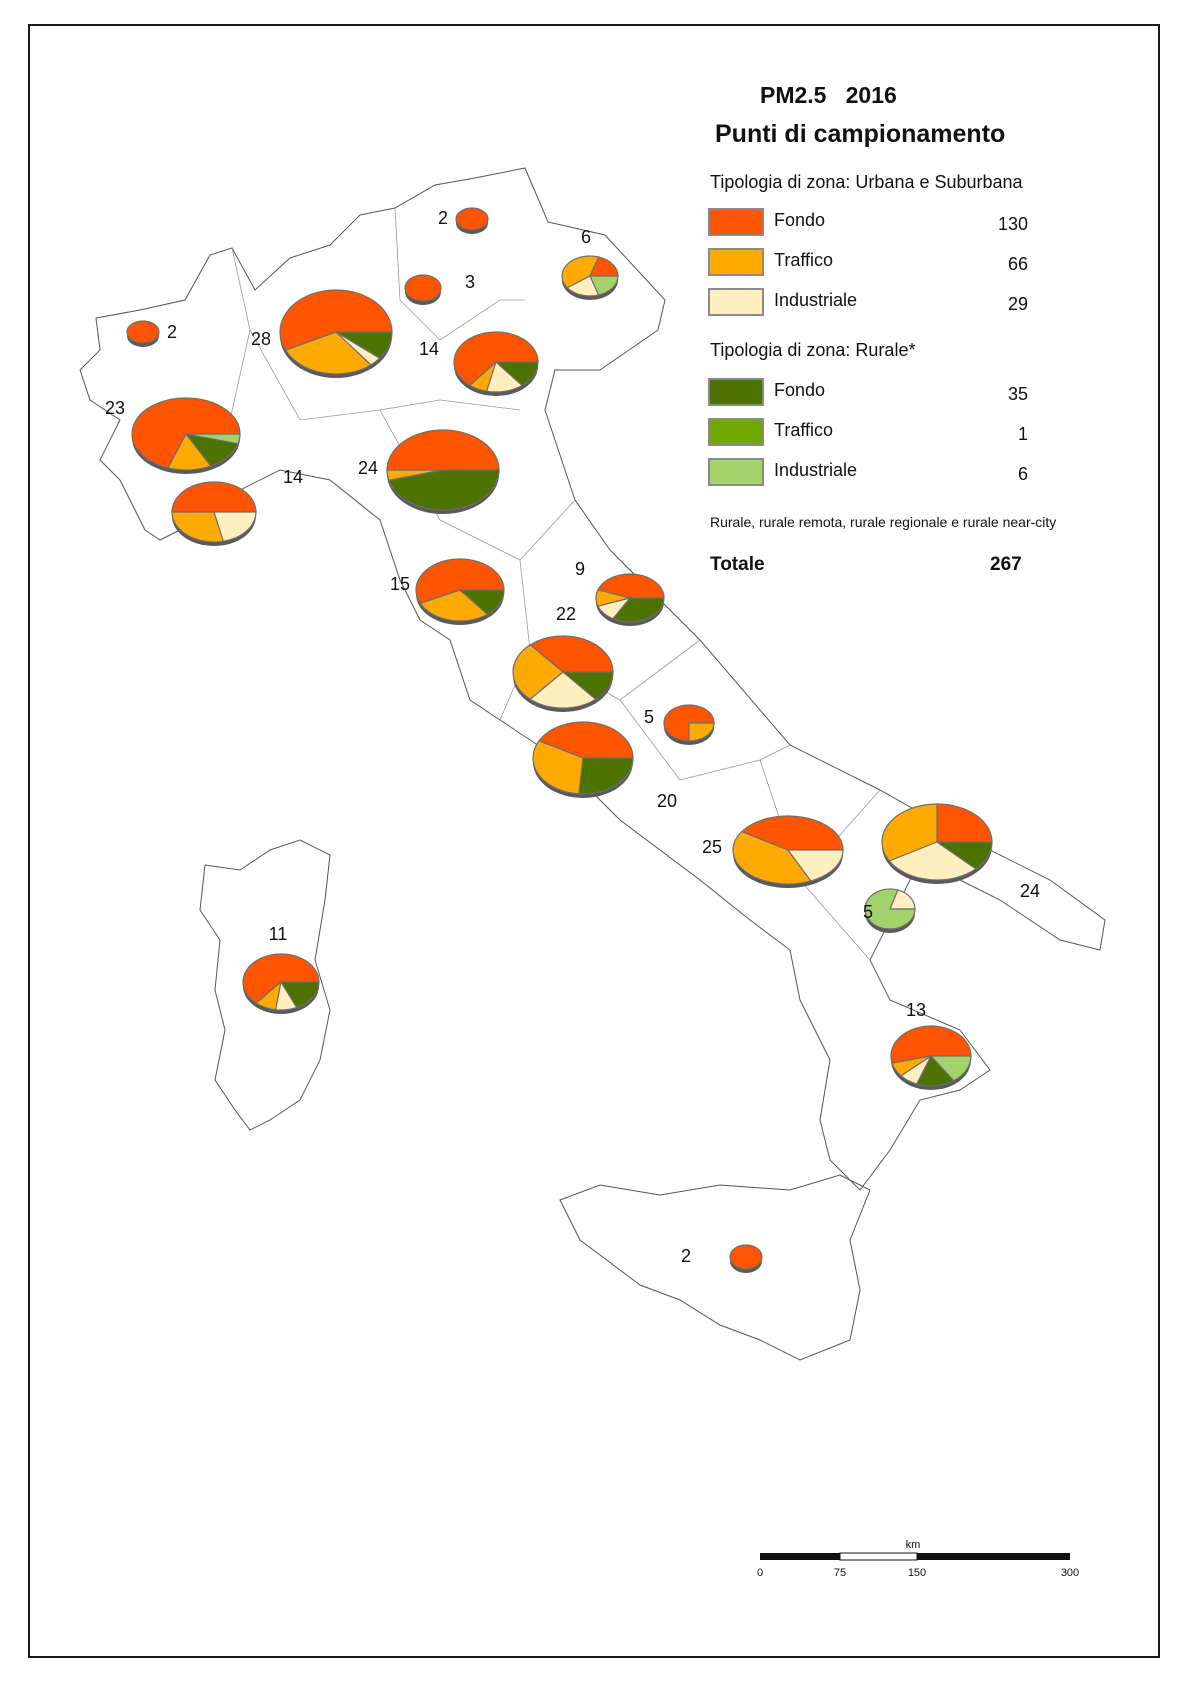 This screenshot has width=1188, height=1682. I want to click on region-total-label: 11, so click(278, 934).